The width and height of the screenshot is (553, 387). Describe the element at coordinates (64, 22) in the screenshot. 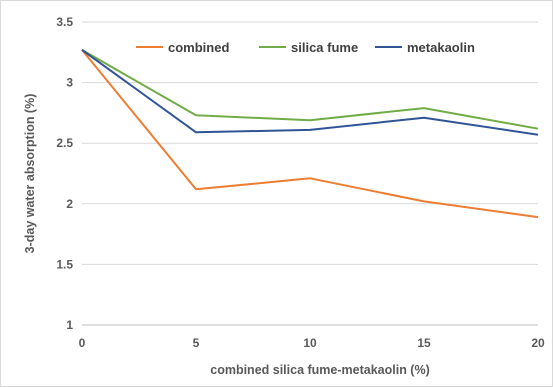

I see `y-tick-label: 3.5` at that location.